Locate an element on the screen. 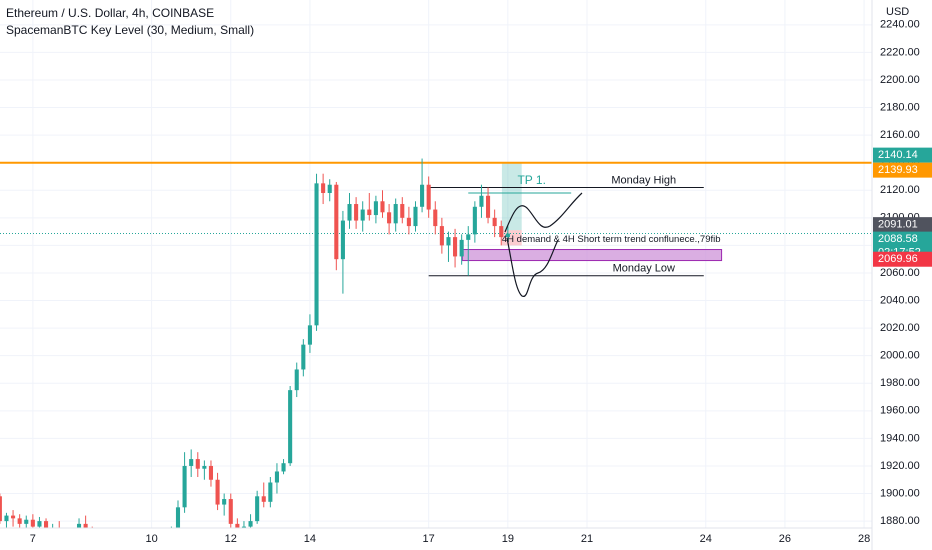 The width and height of the screenshot is (932, 550). x-tick-label: 19 is located at coordinates (508, 539).